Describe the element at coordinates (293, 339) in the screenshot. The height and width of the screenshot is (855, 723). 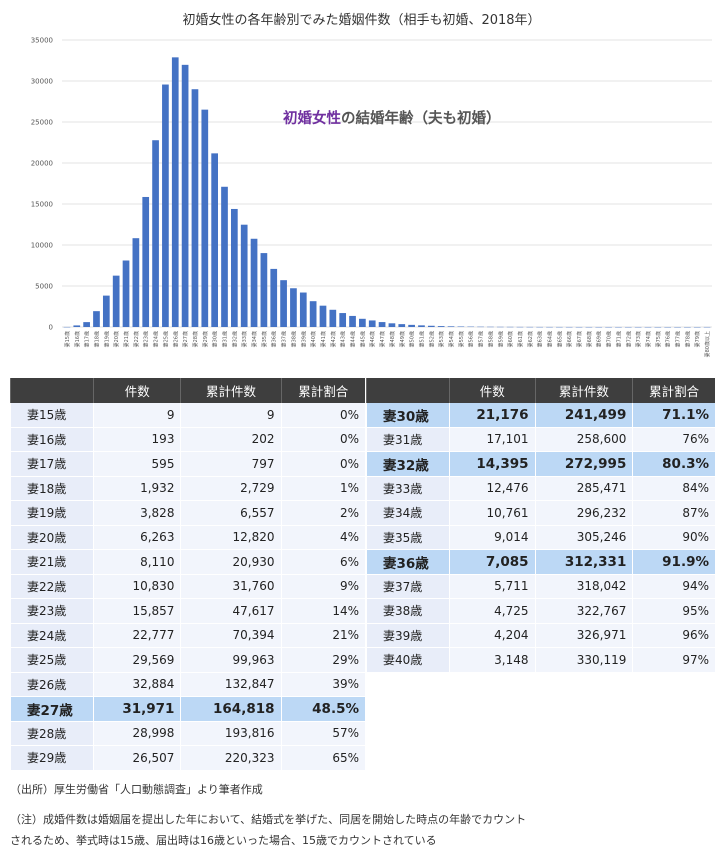
I see `x-tick-label: 妻38歳` at that location.